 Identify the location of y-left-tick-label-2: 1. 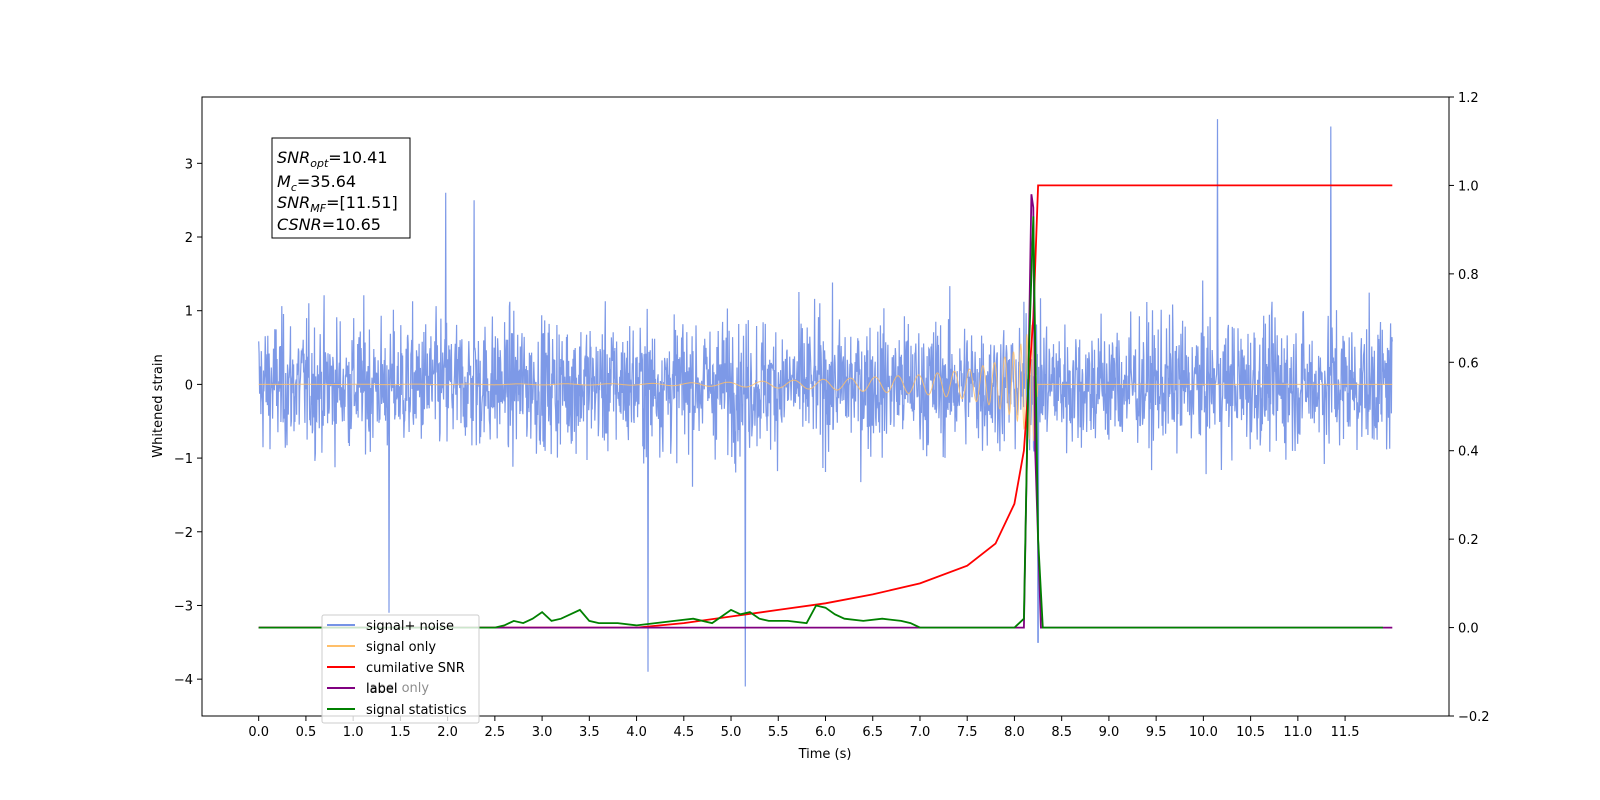
(189, 312).